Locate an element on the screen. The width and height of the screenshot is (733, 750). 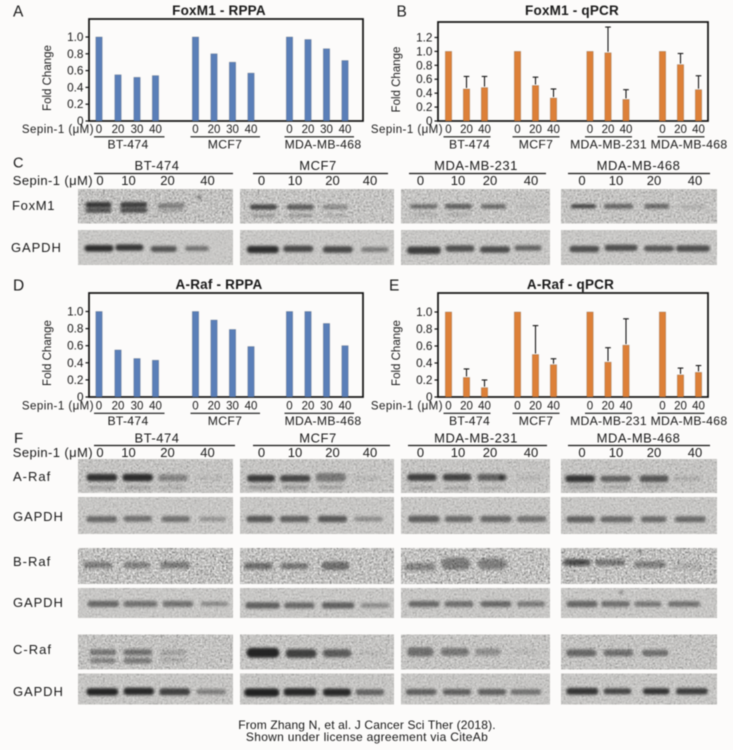
svg-text: A-Raf is located at coordinates (32, 476).